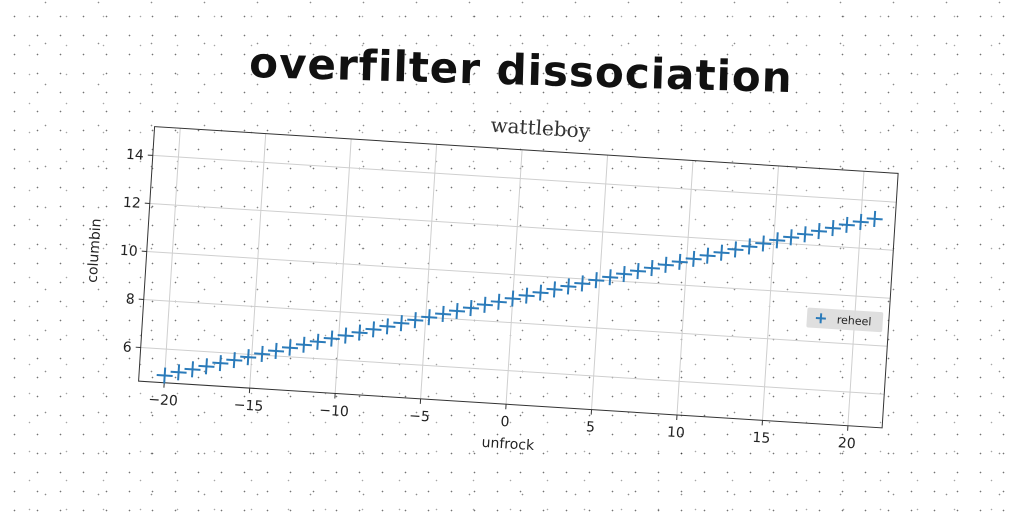 Image resolution: width=1024 pixels, height=512 pixels. Describe the element at coordinates (521, 70) in the screenshot. I see `page-title: overfilter dissociation` at that location.